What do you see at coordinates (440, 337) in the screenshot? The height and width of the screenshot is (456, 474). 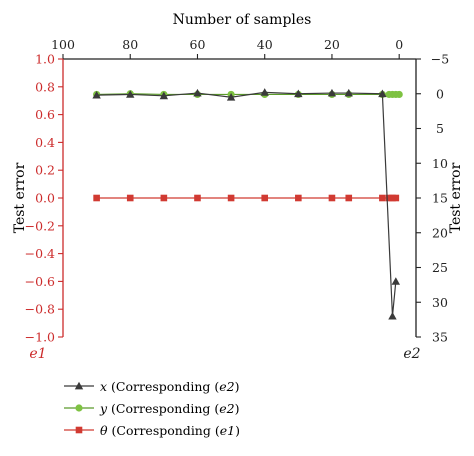 I see `right-tick-label: 35` at bounding box center [440, 337].